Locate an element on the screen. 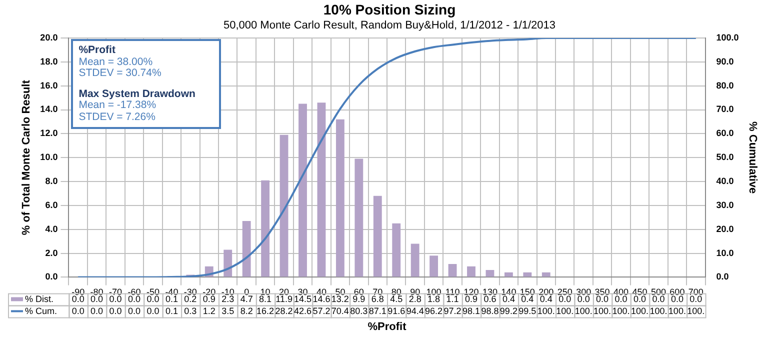  data-label: 14.6 is located at coordinates (321, 299).